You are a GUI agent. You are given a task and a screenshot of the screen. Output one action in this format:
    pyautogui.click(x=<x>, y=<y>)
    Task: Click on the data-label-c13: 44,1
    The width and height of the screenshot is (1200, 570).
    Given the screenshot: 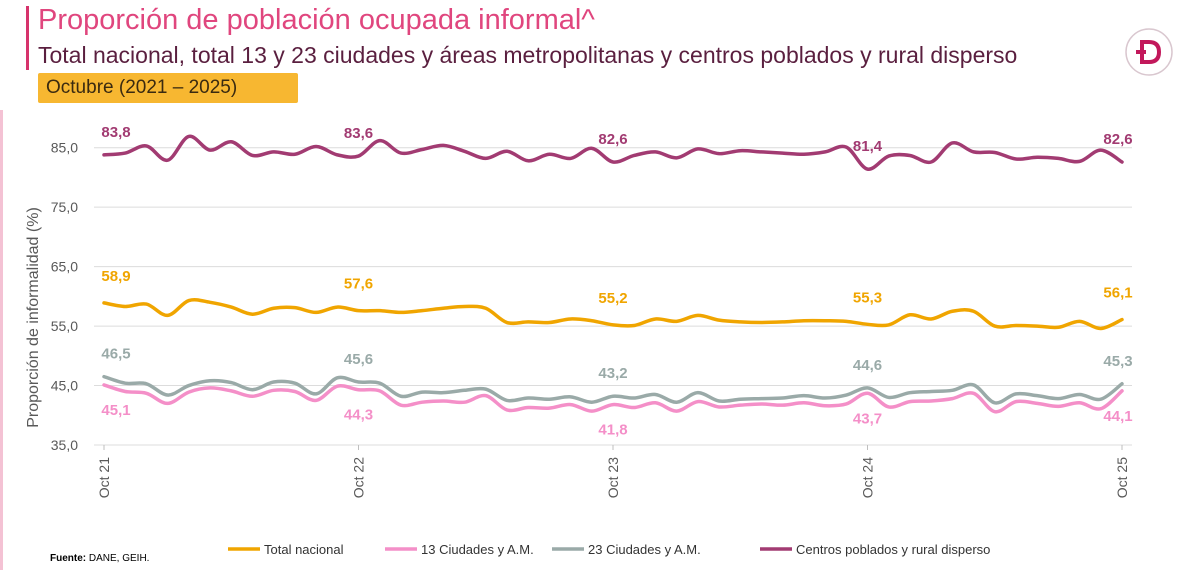 What is the action you would take?
    pyautogui.click(x=1117, y=416)
    